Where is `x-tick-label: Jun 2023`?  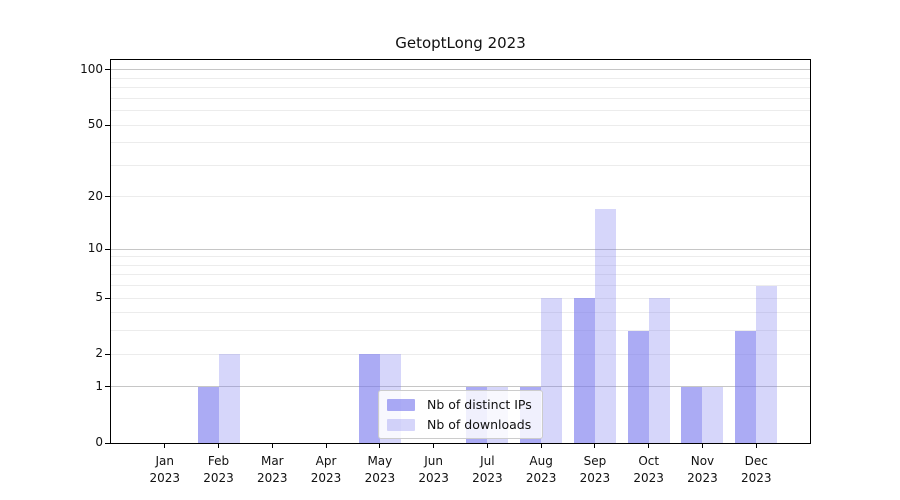 x-tick-label: Jun 2023 is located at coordinates (433, 470).